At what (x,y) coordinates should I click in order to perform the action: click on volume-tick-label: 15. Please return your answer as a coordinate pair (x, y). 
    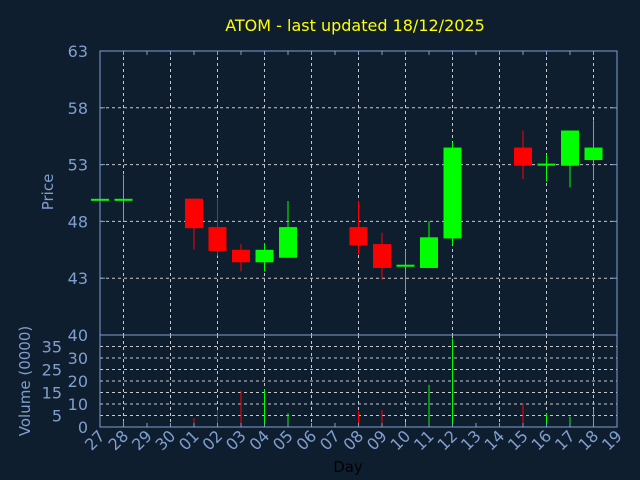
    Looking at the image, I should click on (52, 393).